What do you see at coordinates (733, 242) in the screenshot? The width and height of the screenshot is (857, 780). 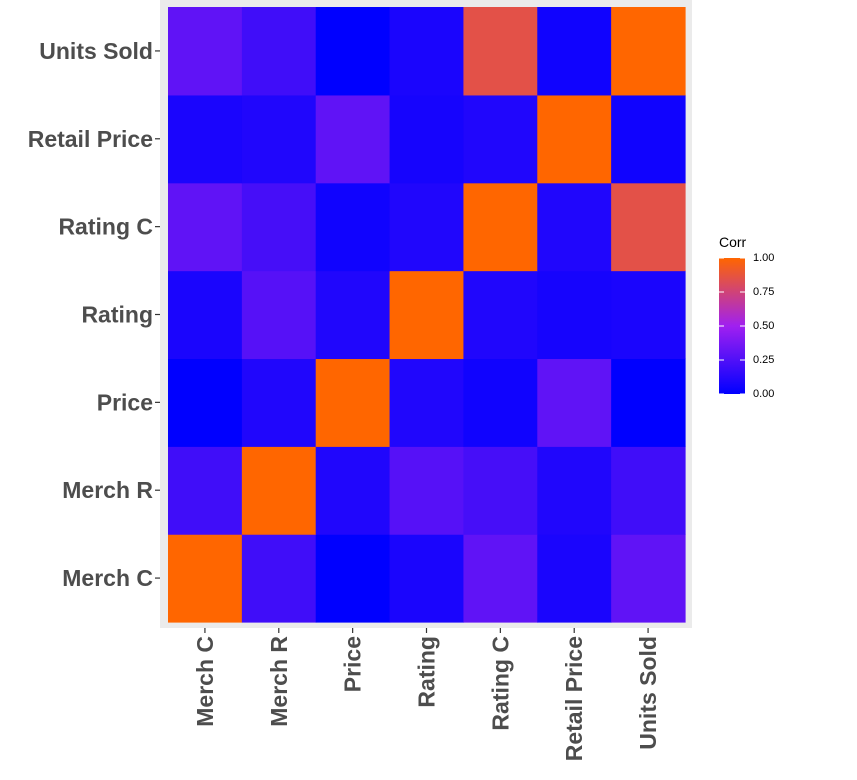 I see `legend-title: Corr` at bounding box center [733, 242].